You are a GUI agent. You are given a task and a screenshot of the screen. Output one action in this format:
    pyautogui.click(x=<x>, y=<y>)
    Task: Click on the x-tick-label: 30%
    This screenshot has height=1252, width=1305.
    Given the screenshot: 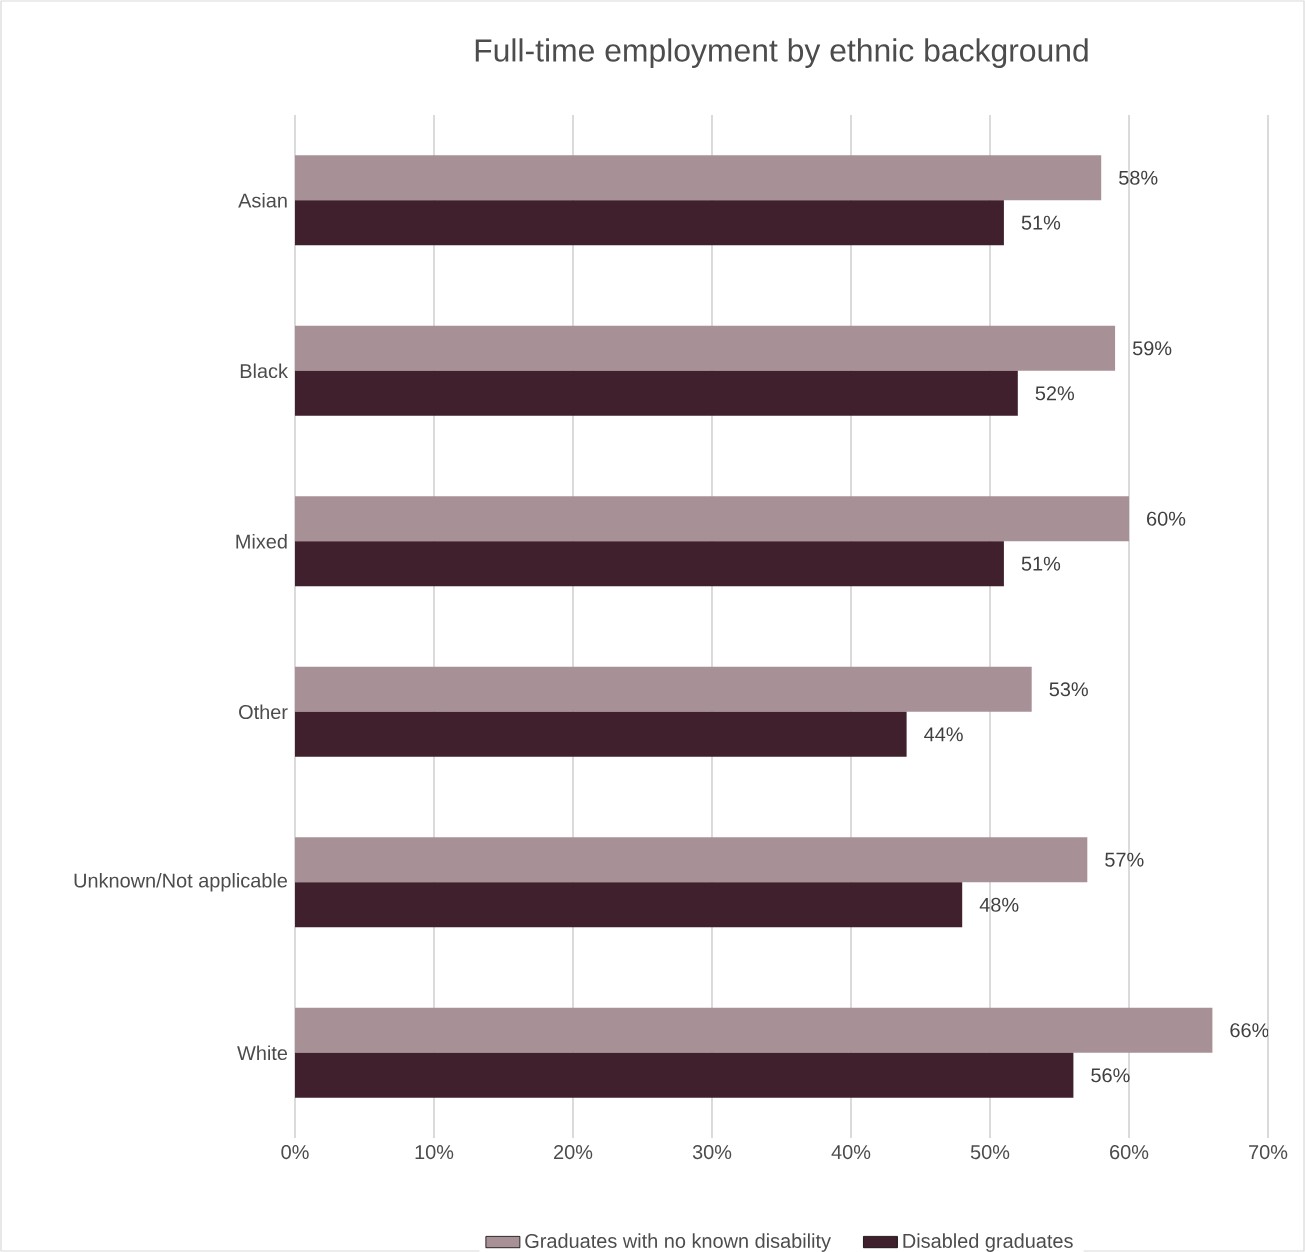 What is the action you would take?
    pyautogui.click(x=712, y=1152)
    